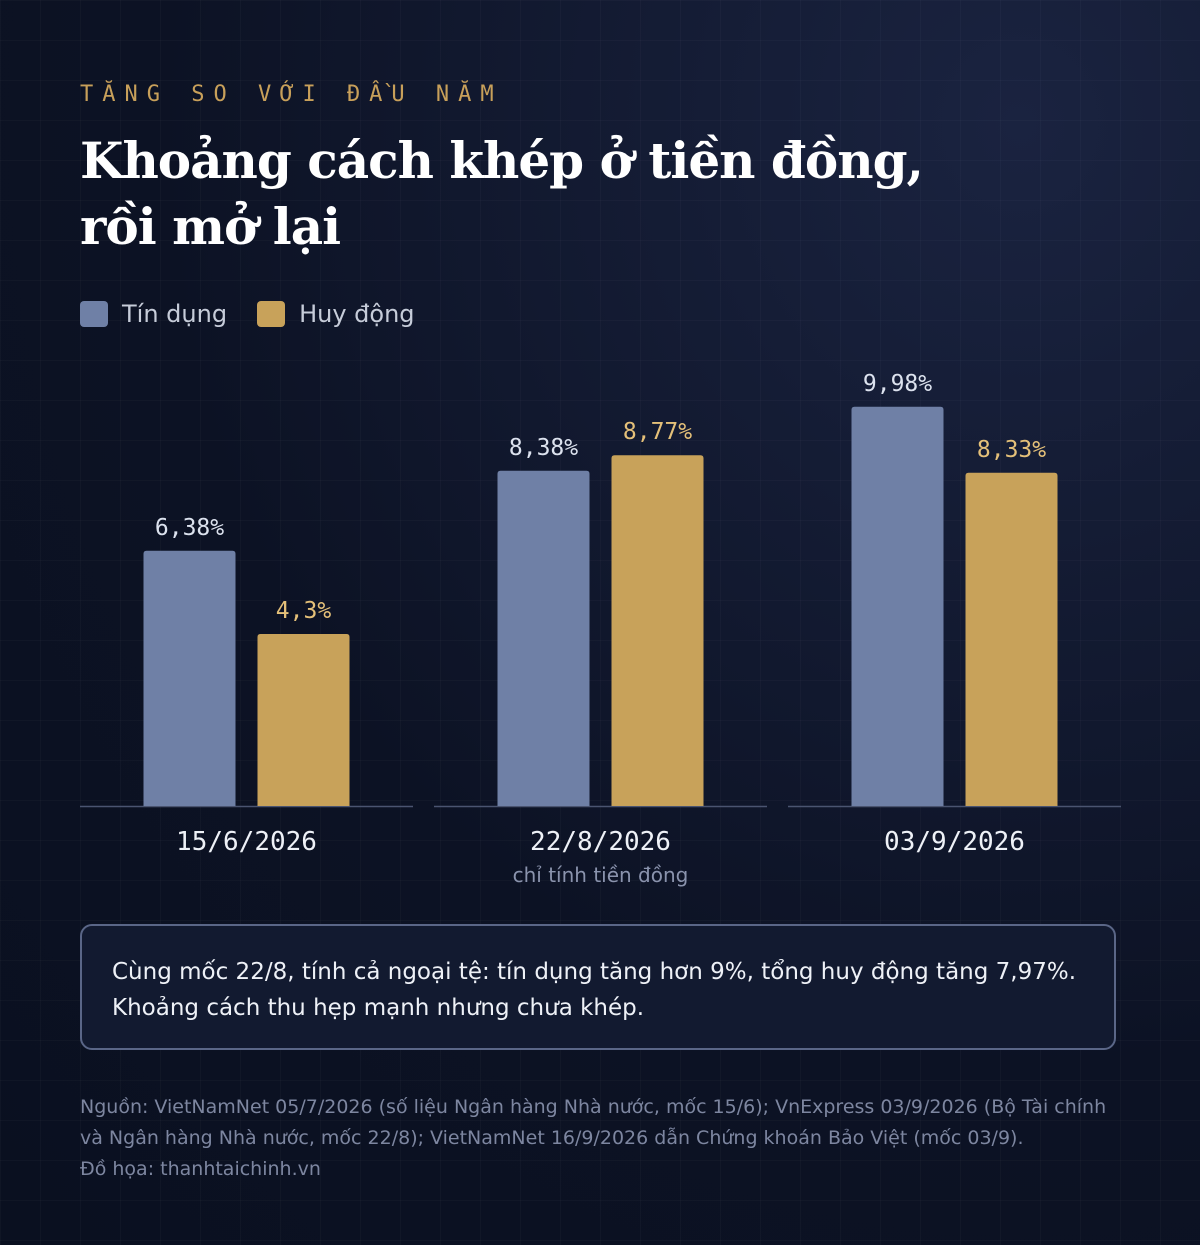 Image resolution: width=1200 pixels, height=1245 pixels. I want to click on legend-label-credit: Tín dụng, so click(175, 314).